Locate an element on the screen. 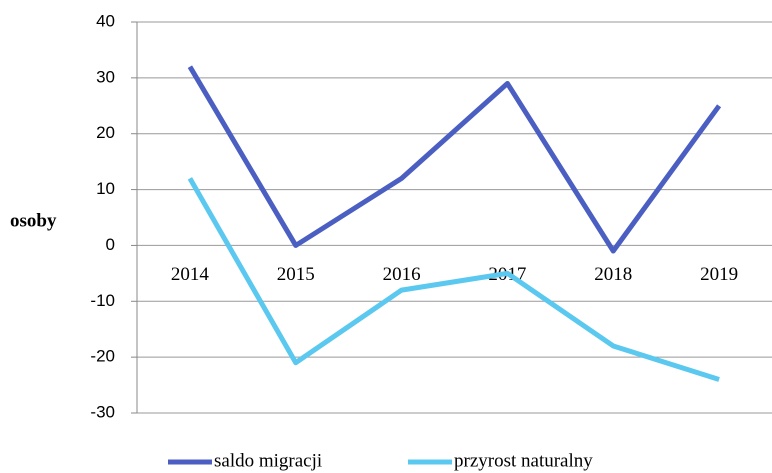  x-tick-label: 2016 is located at coordinates (402, 274).